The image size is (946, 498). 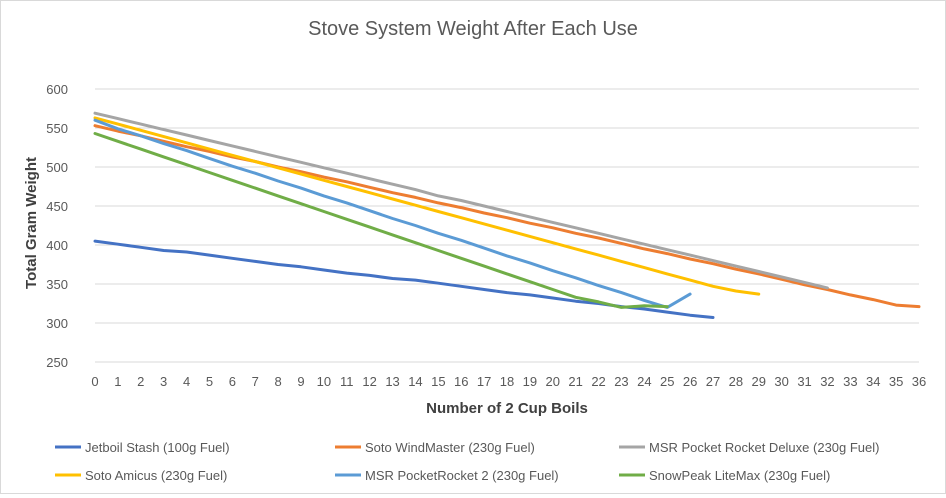 I want to click on x-axis-title: Number of 2 Cup Boils, so click(x=507, y=408).